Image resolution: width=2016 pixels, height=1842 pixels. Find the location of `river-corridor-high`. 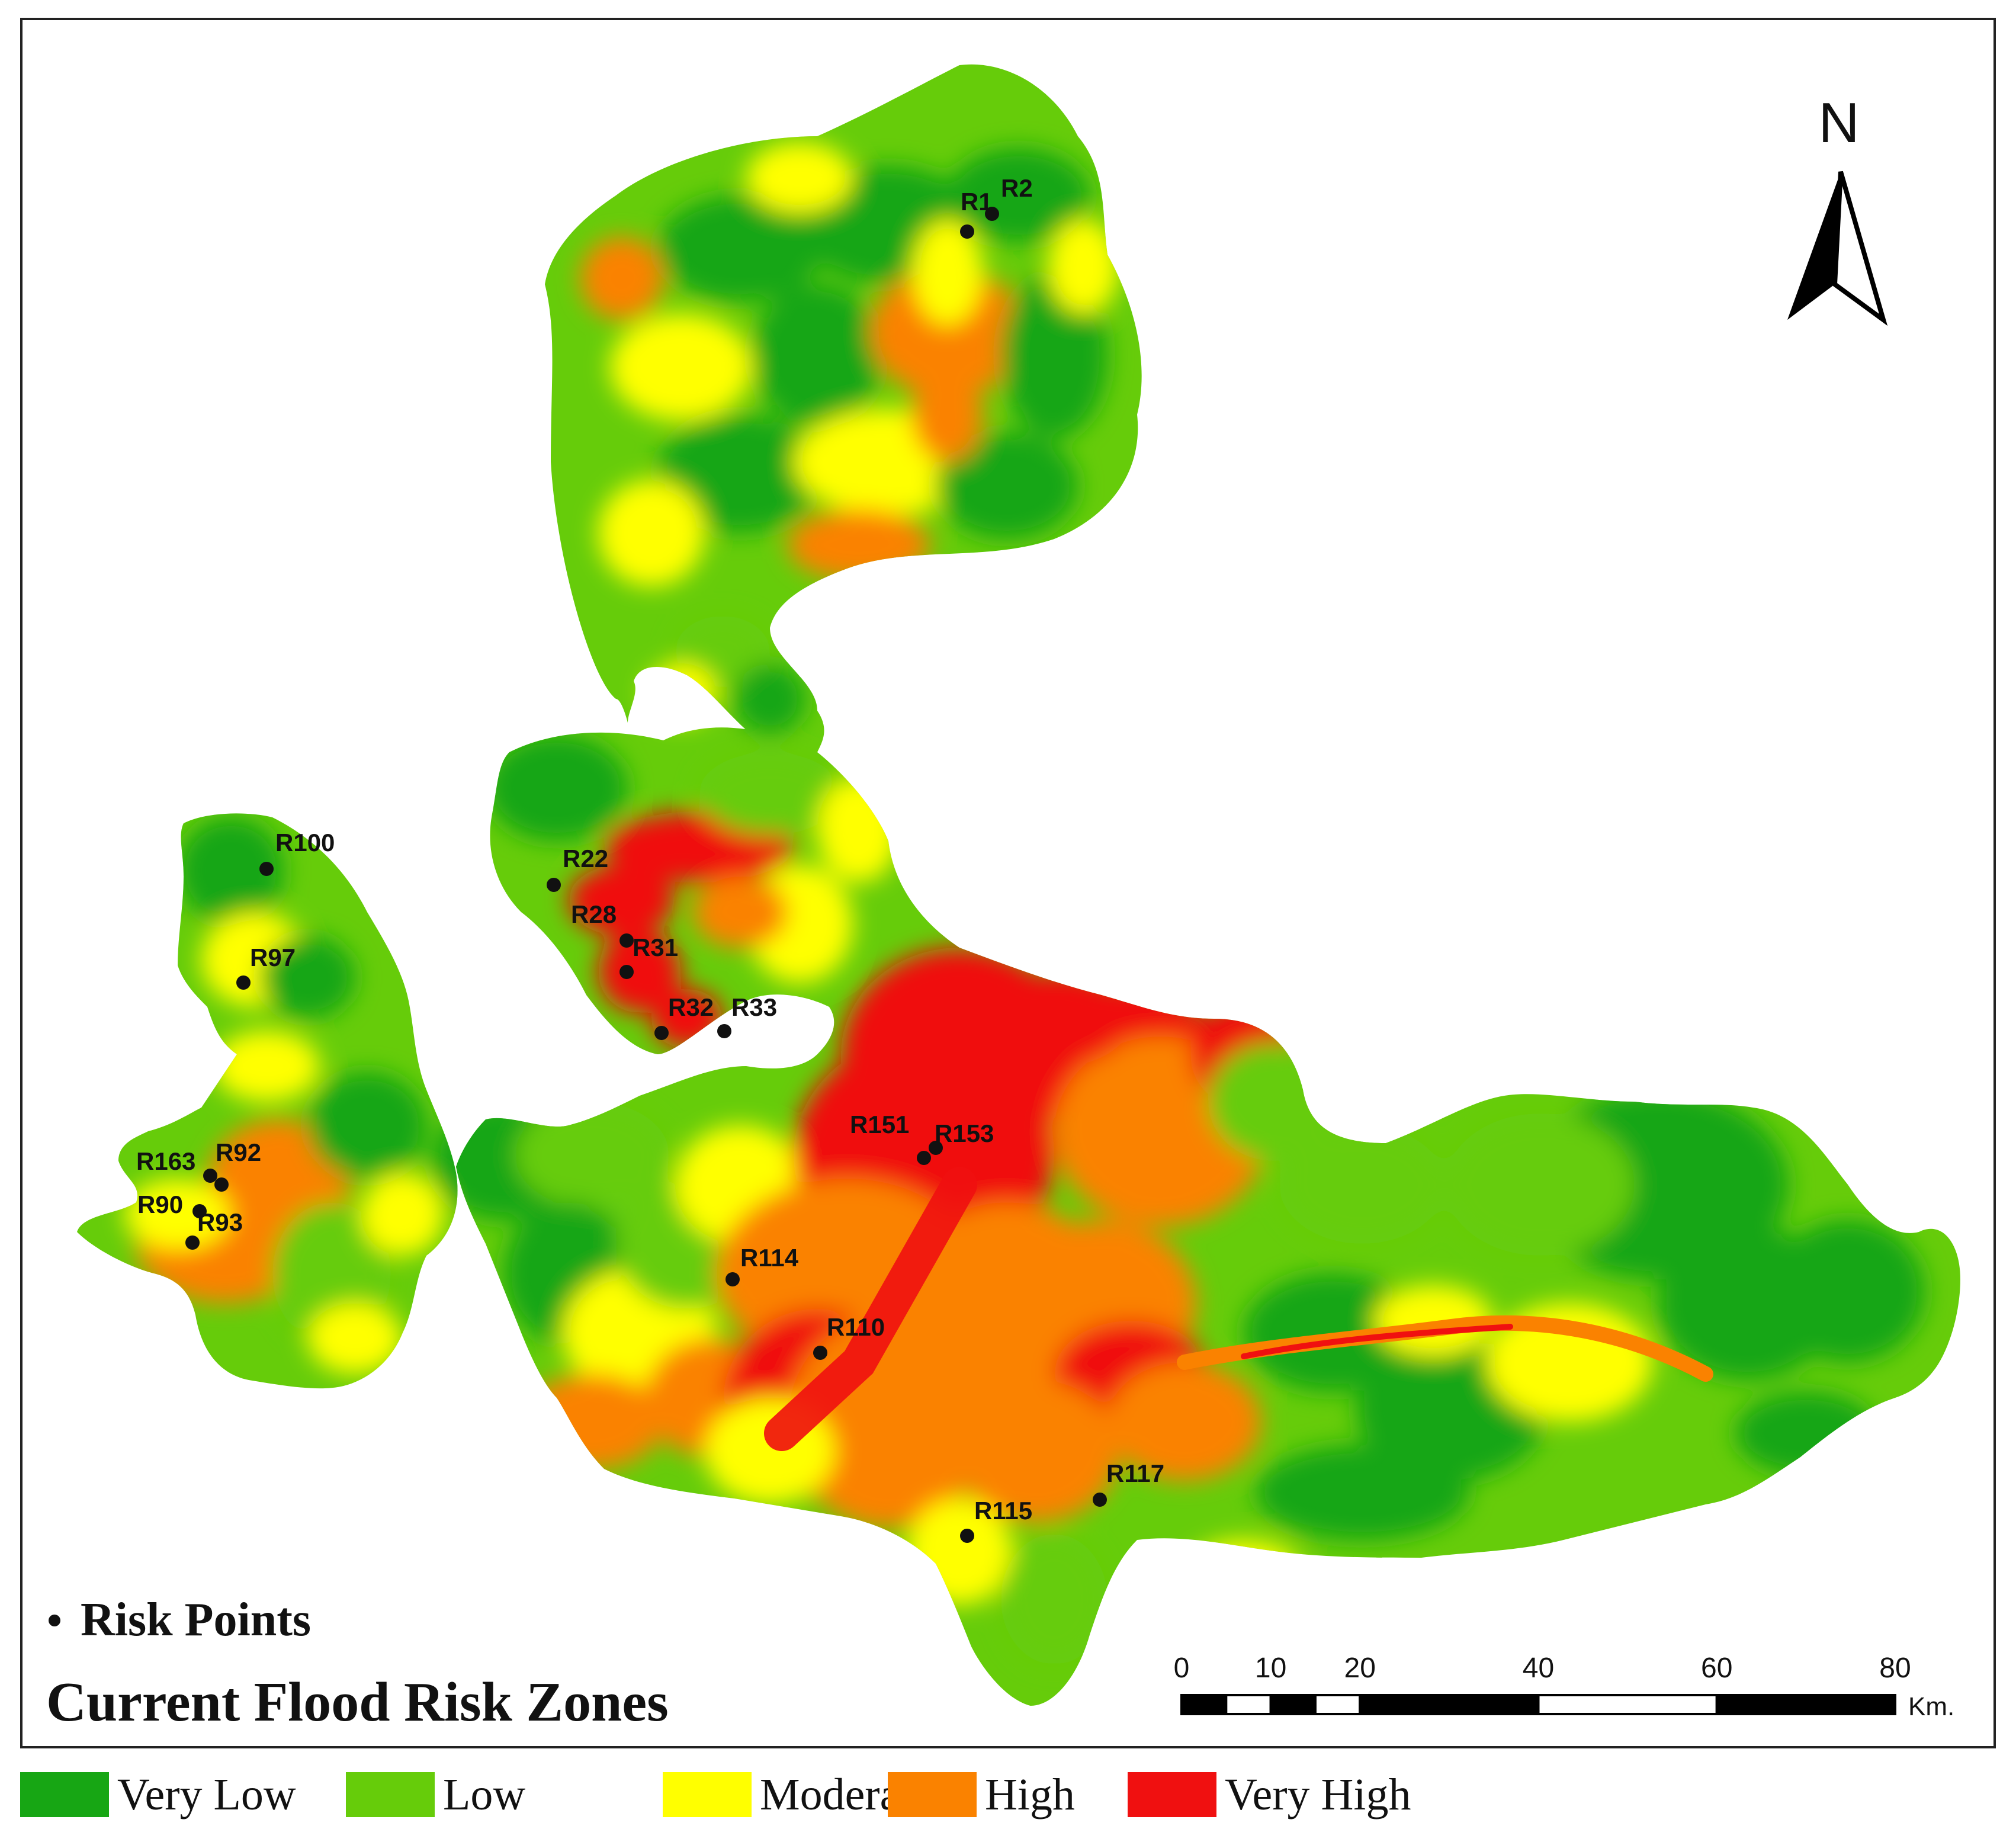

river-corridor-high is located at coordinates (1445, 1348).